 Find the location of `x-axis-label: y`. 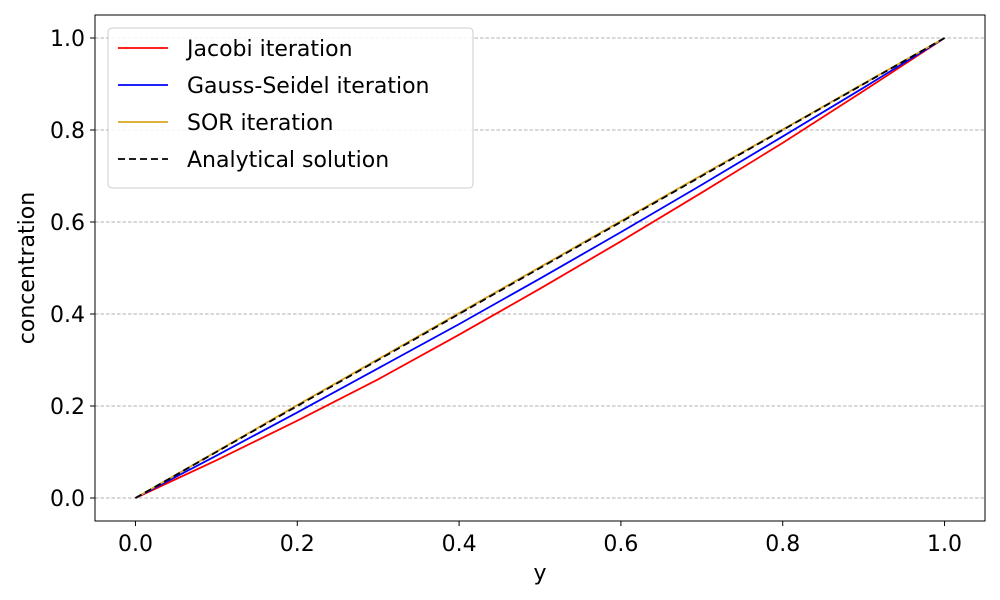

x-axis-label: y is located at coordinates (539, 573).